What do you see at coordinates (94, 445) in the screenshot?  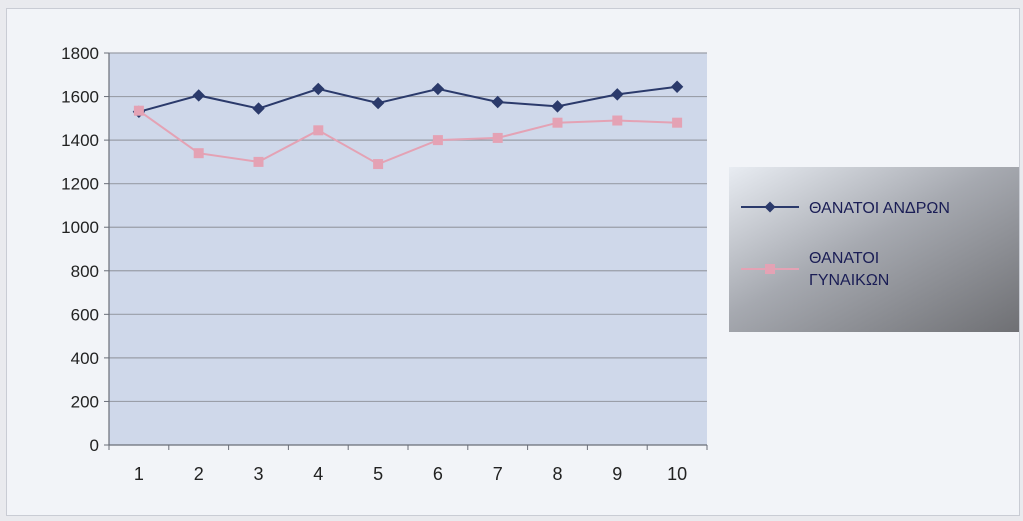 I see `y-tick-label: 0` at bounding box center [94, 445].